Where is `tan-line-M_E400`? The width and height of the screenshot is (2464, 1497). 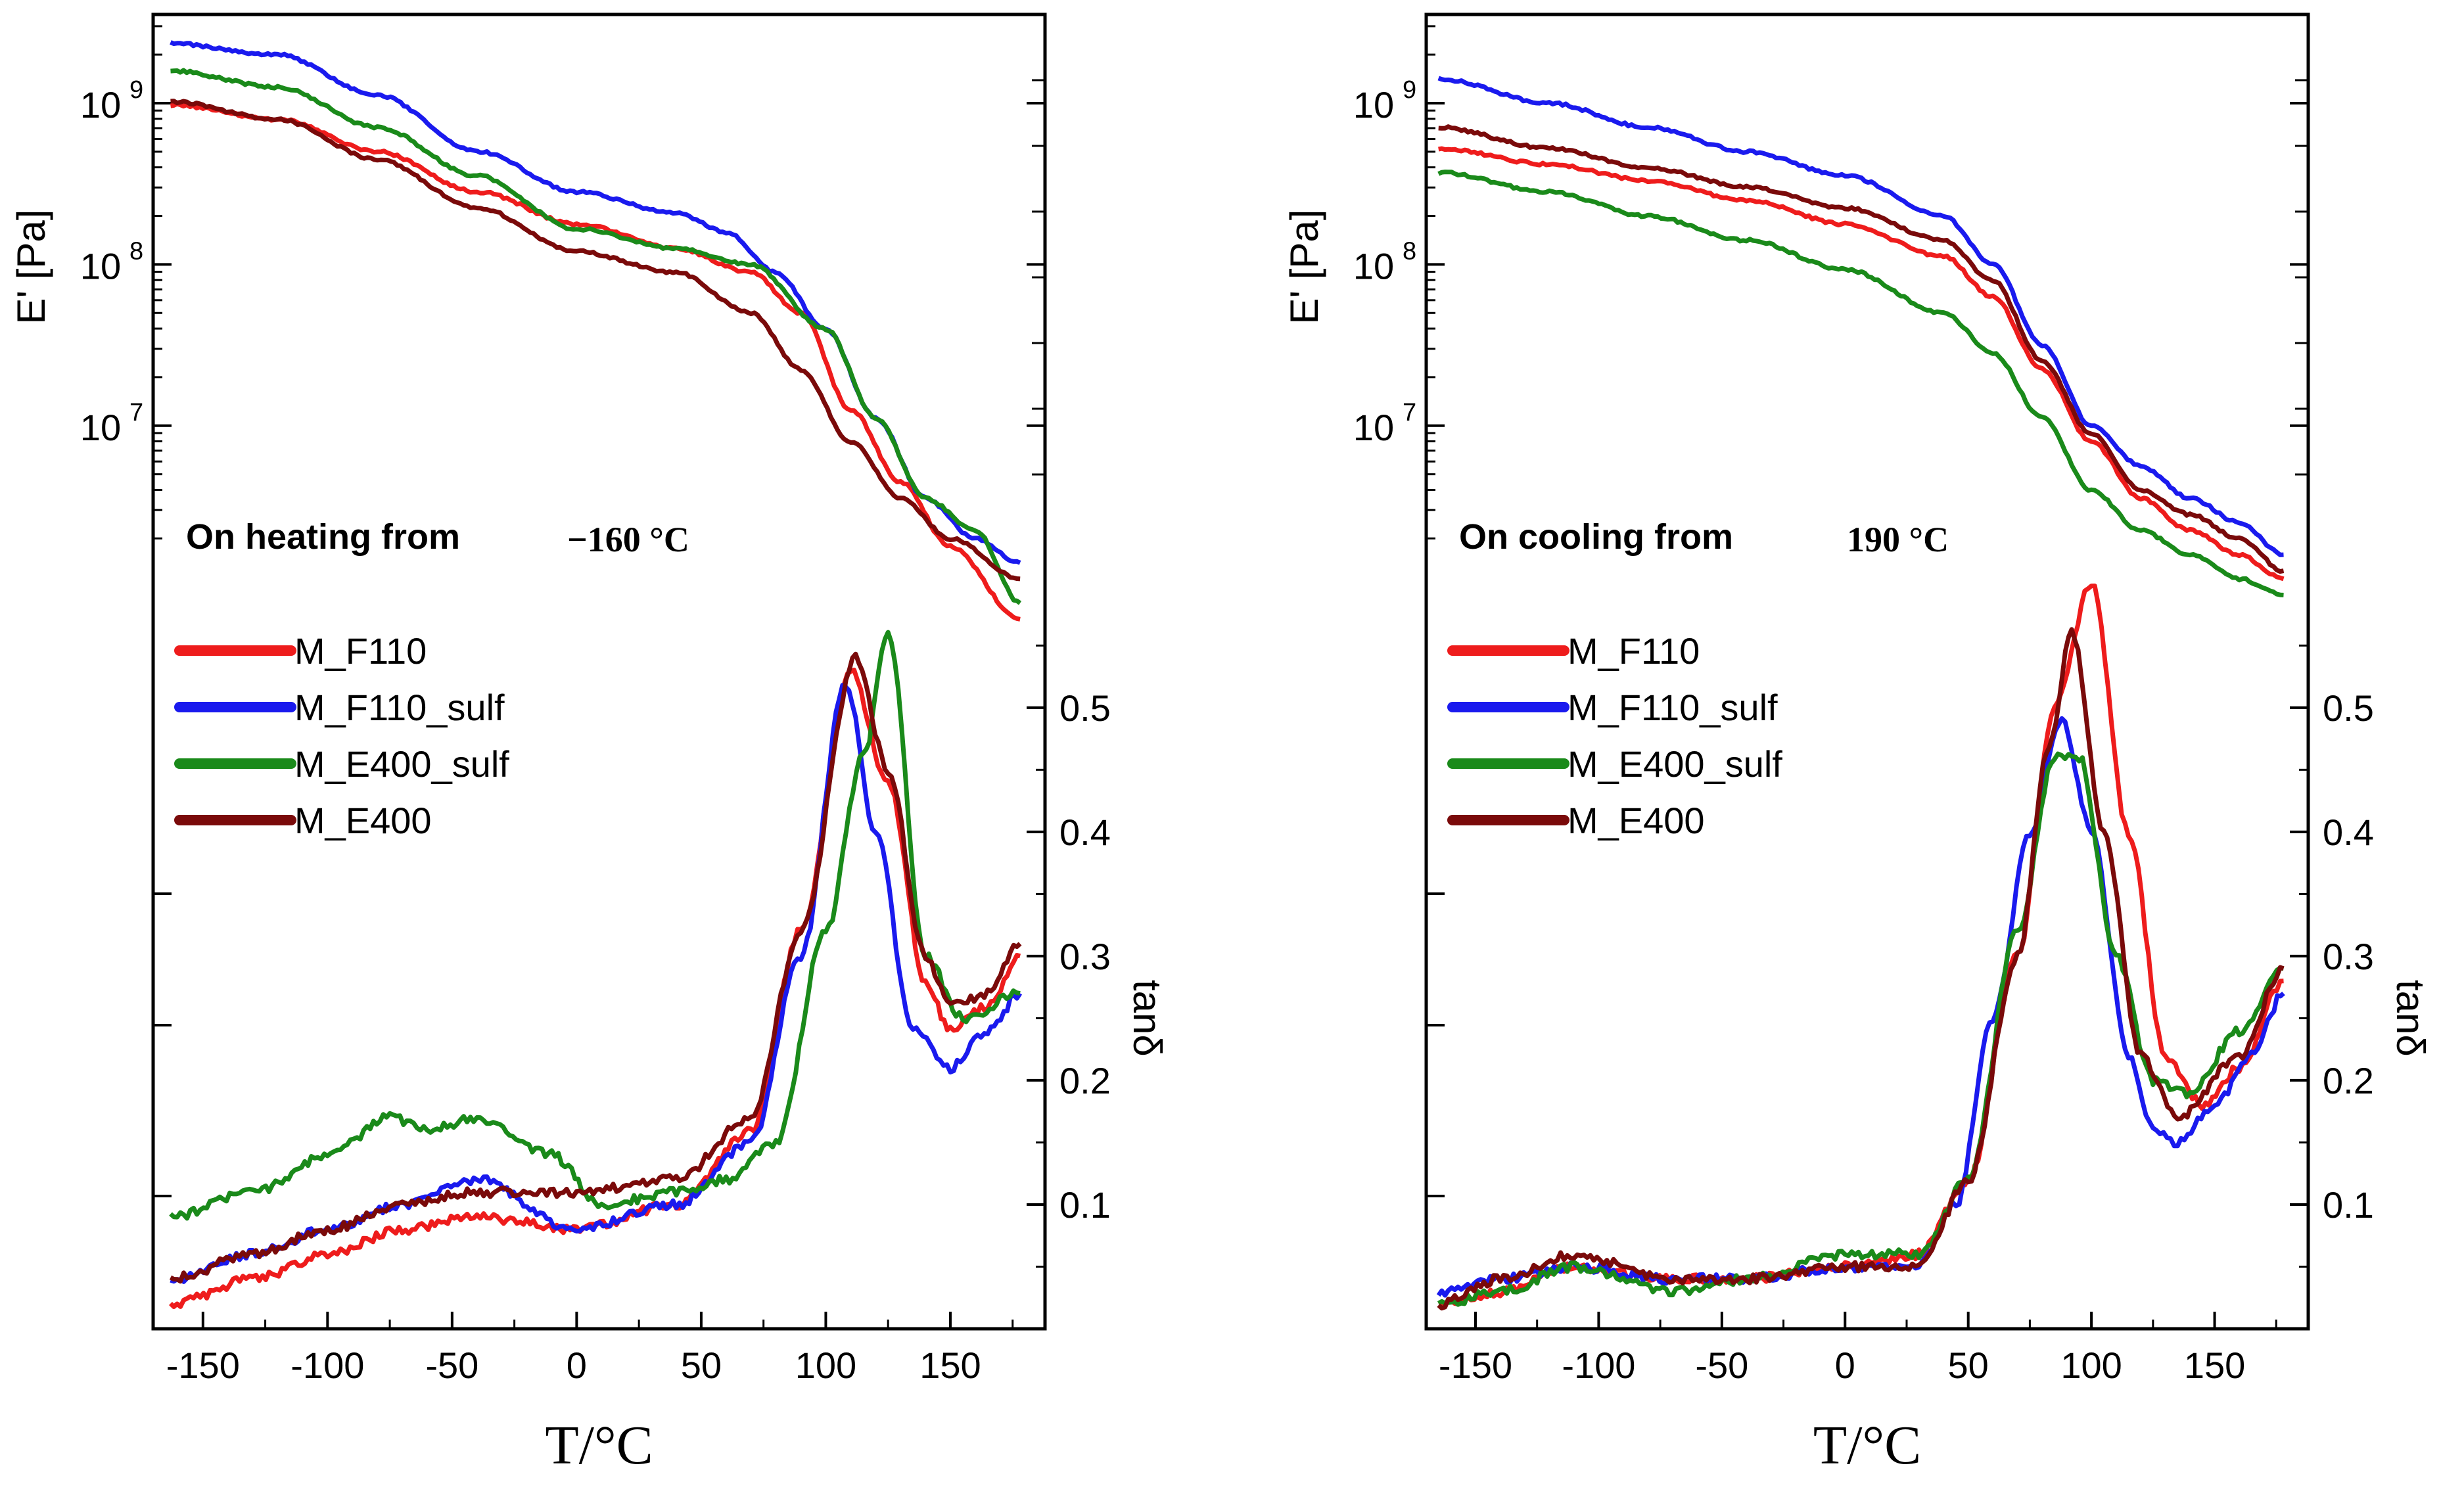 tan-line-M_E400 is located at coordinates (595, 967).